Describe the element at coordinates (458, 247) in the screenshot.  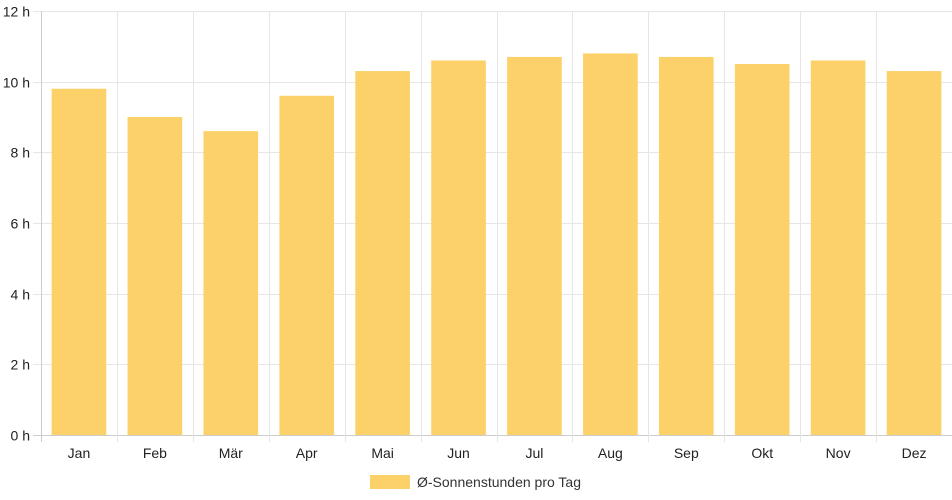
I see `bar-jun` at that location.